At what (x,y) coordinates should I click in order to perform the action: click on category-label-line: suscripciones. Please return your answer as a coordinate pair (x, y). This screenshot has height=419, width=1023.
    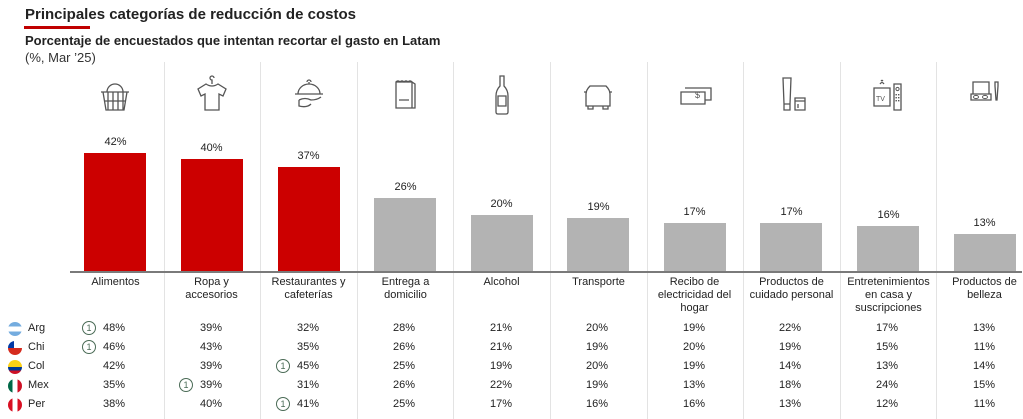
    Looking at the image, I should click on (888, 308).